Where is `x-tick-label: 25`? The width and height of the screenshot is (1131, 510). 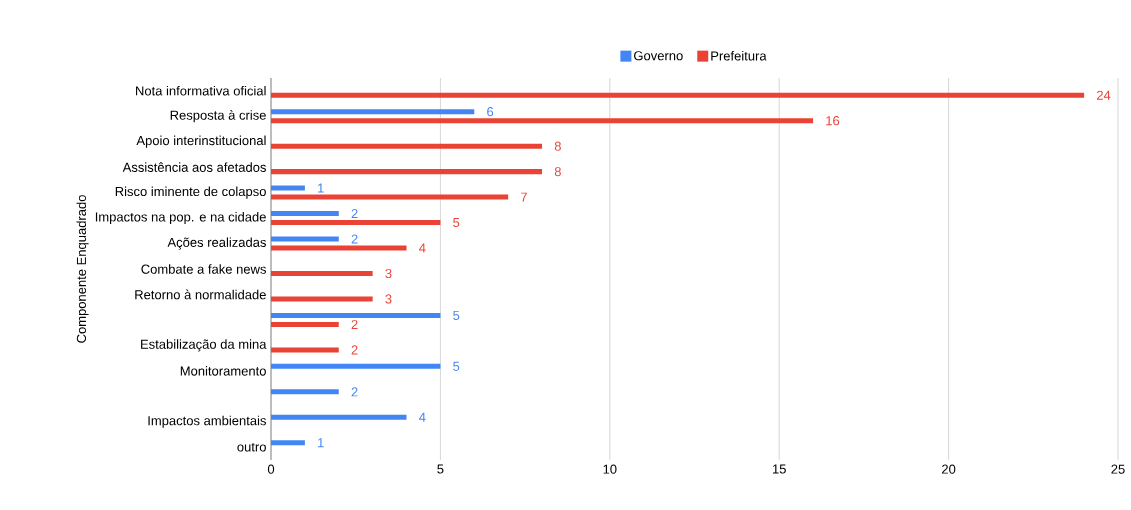 x-tick-label: 25 is located at coordinates (1118, 469).